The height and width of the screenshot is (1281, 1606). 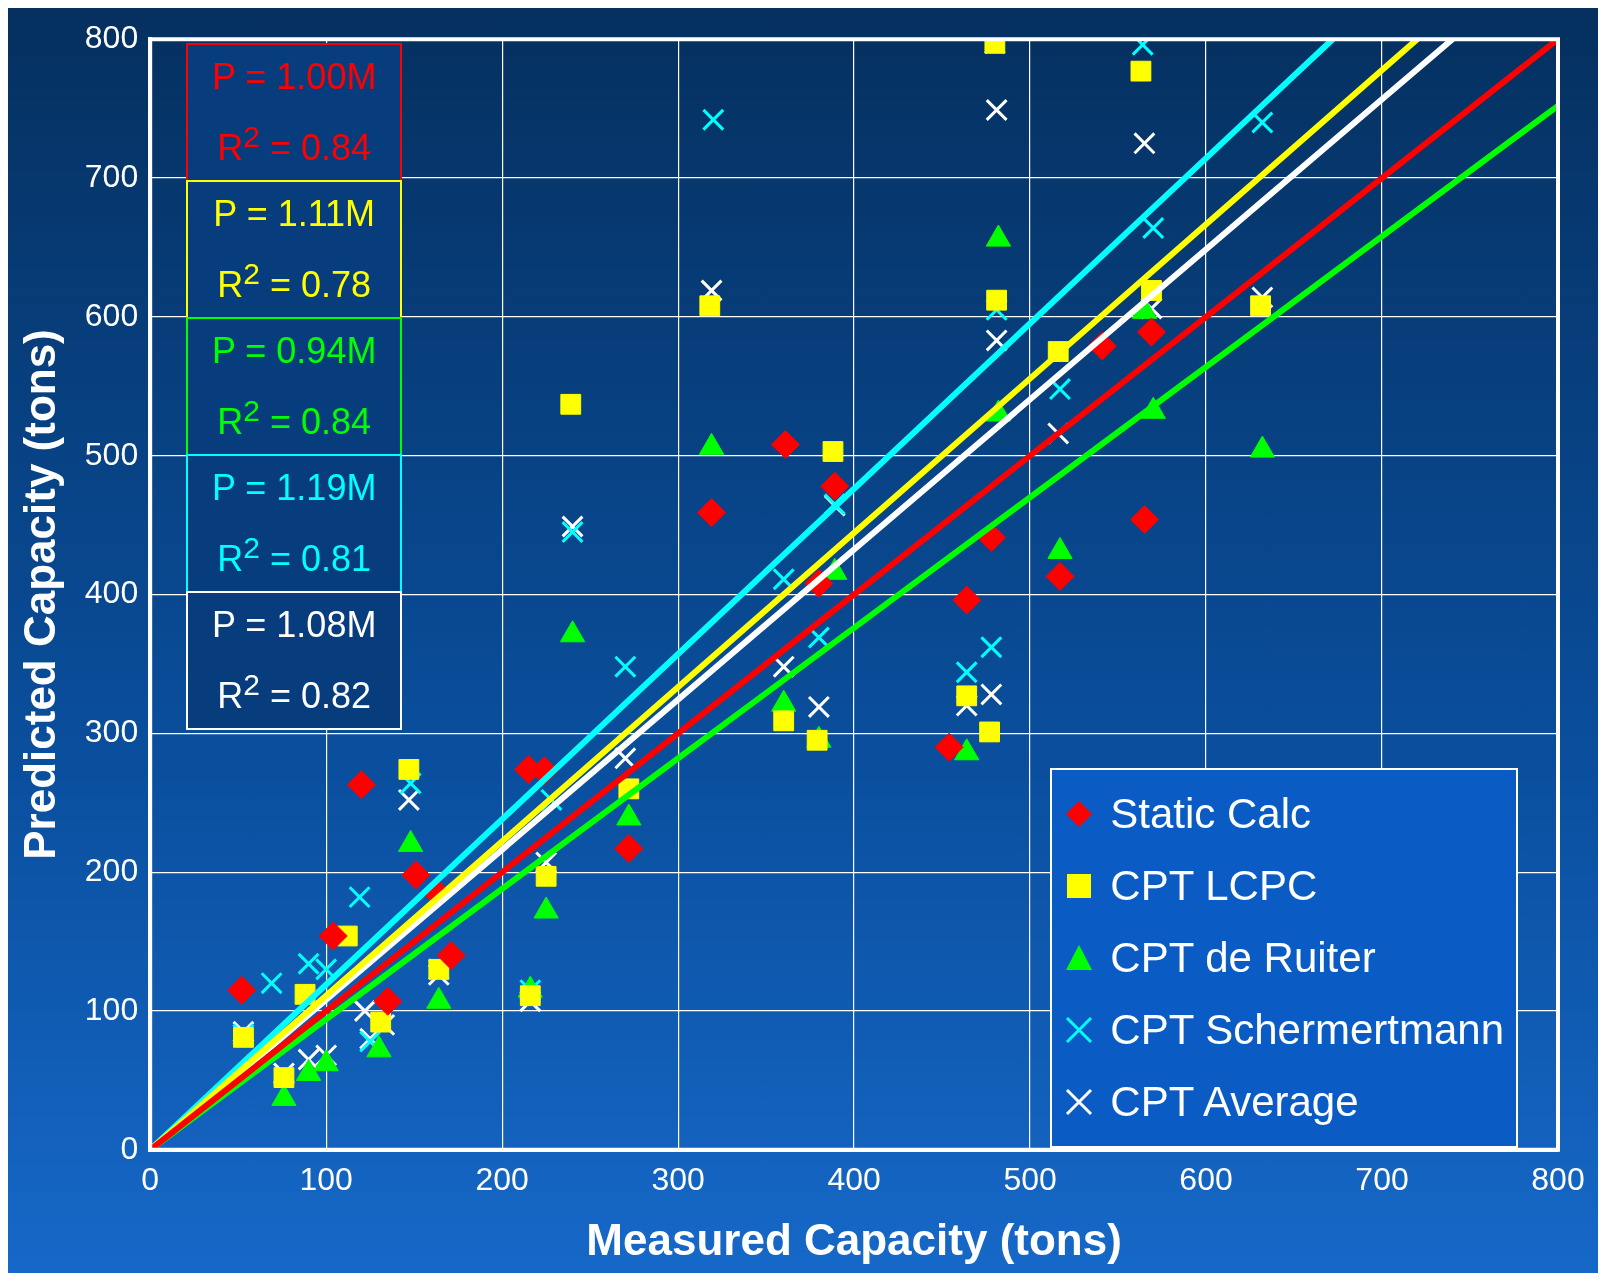 What do you see at coordinates (1382, 1178) in the screenshot?
I see `x-tick-label: 700` at bounding box center [1382, 1178].